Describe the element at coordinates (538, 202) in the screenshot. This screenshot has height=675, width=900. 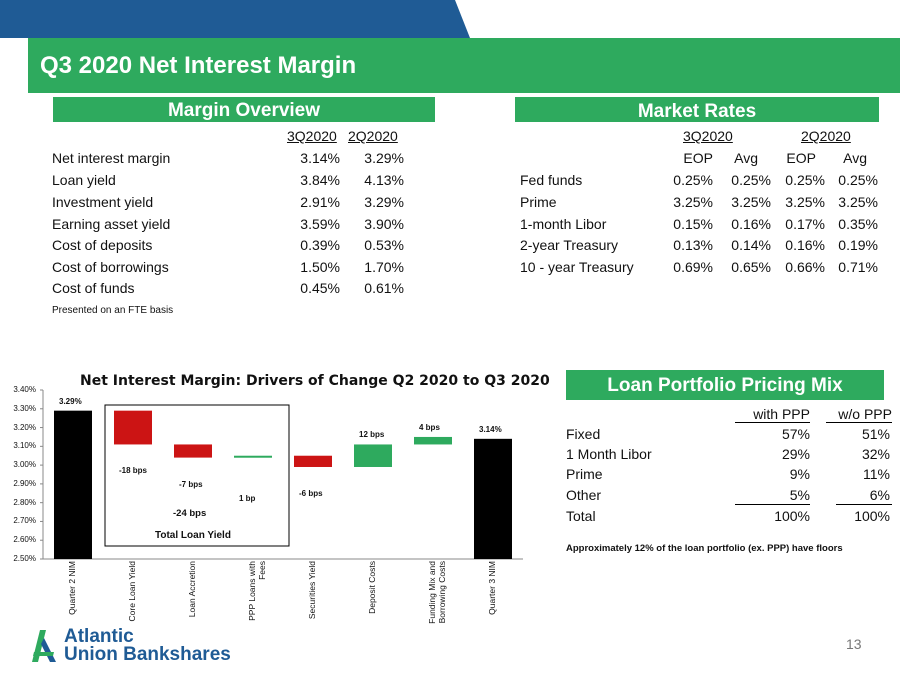
I see `rates-row-label: Prime` at that location.